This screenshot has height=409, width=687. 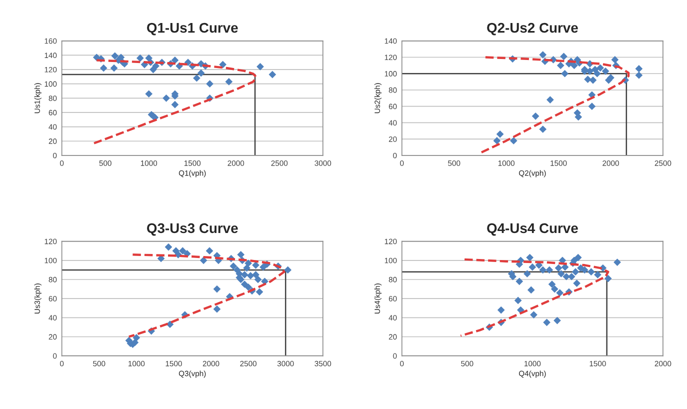 What do you see at coordinates (532, 29) in the screenshot?
I see `chart-title: Q2-Us2 Curve` at bounding box center [532, 29].